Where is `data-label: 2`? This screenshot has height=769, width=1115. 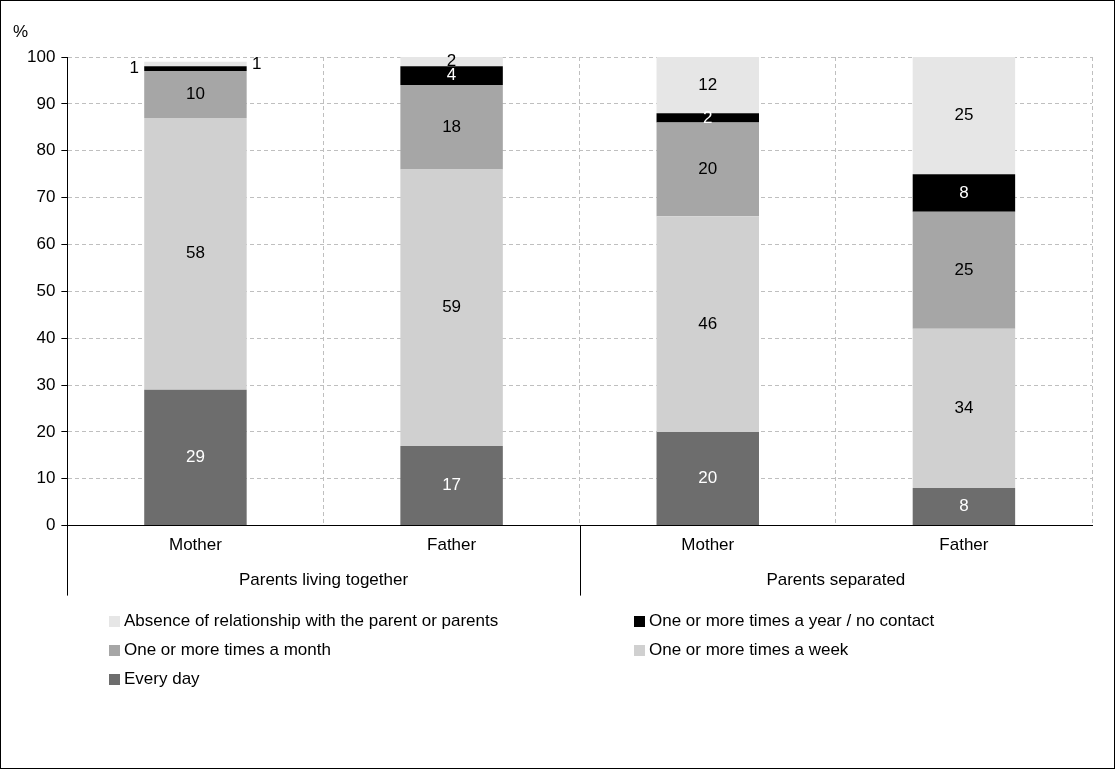 data-label: 2 is located at coordinates (708, 117).